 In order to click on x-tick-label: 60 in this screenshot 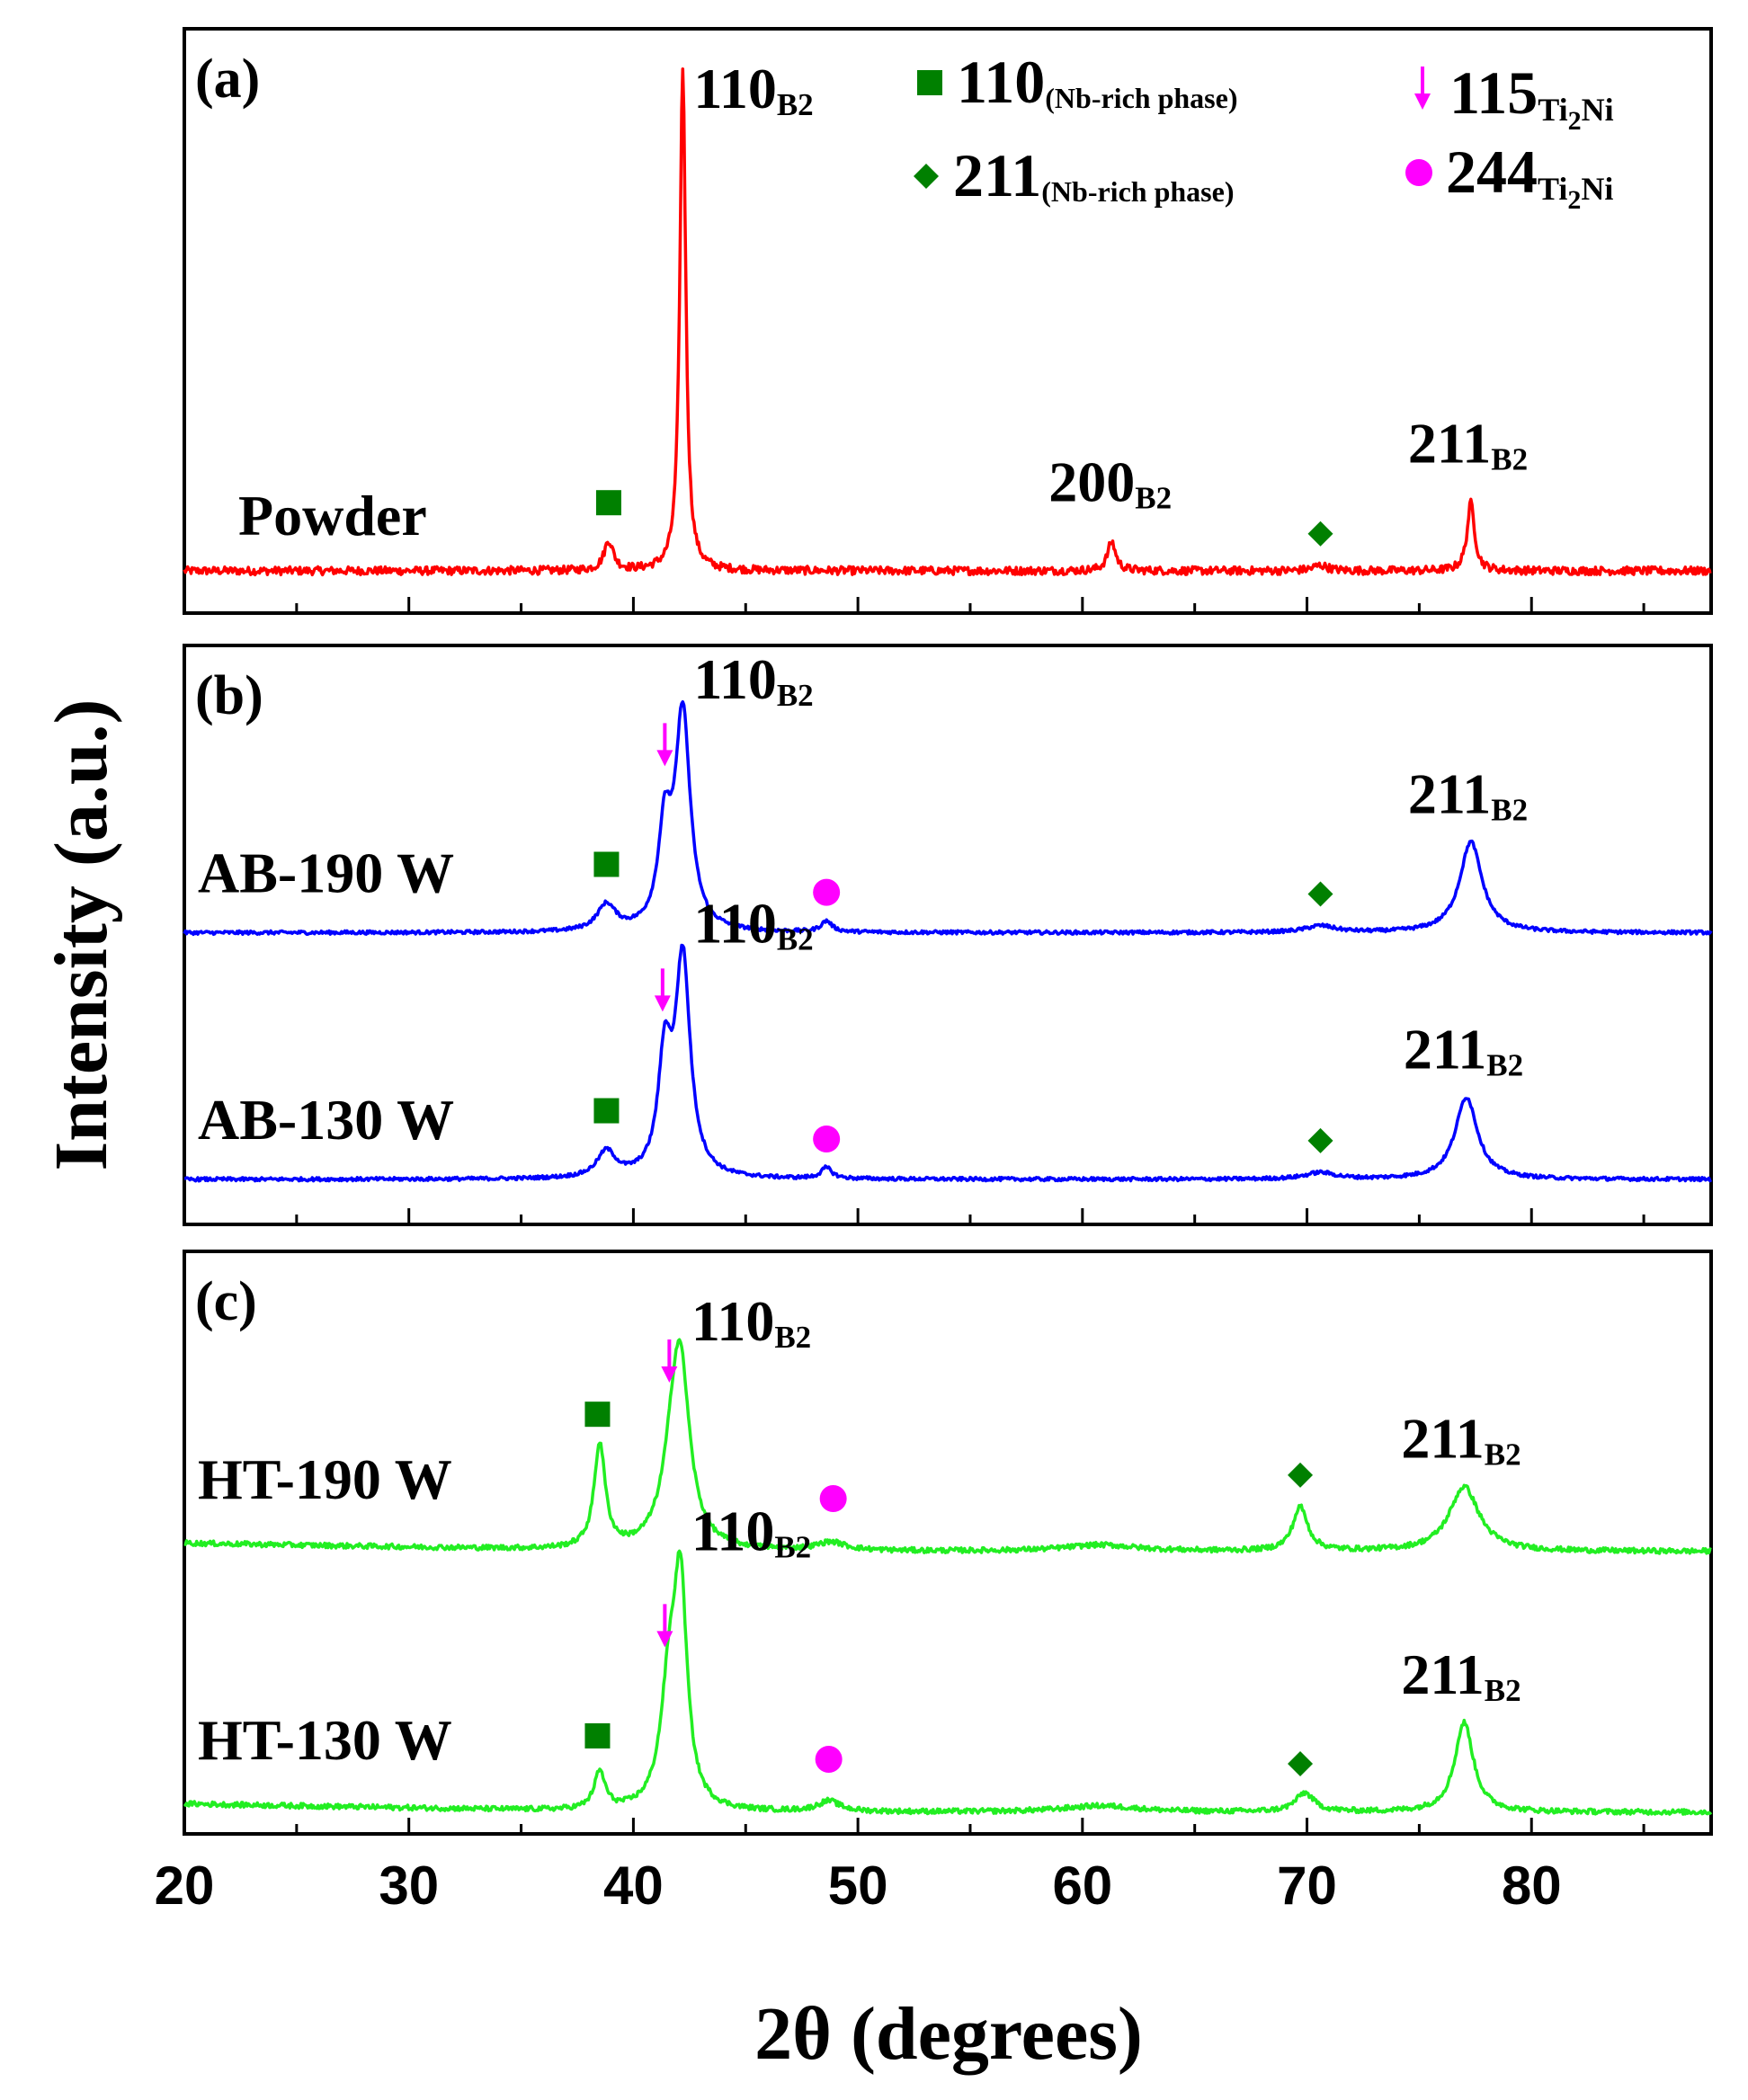, I will do `click(1082, 1886)`.